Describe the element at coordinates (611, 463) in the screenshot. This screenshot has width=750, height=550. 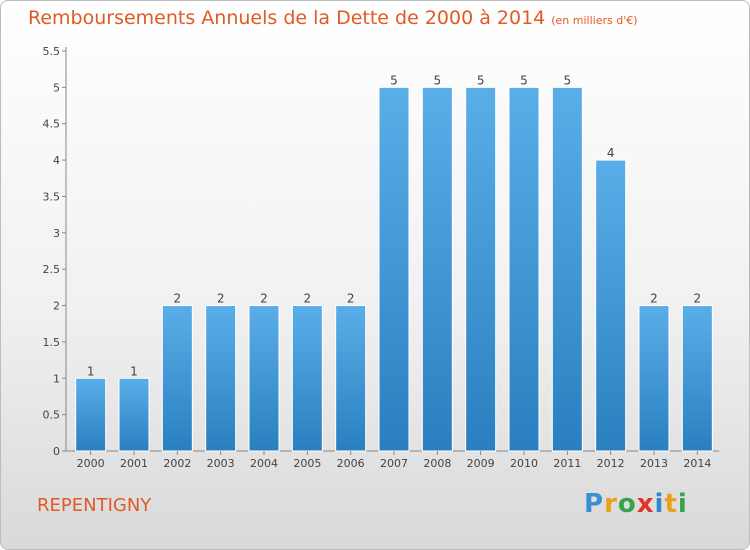
I see `x-tick-label: 2012` at that location.